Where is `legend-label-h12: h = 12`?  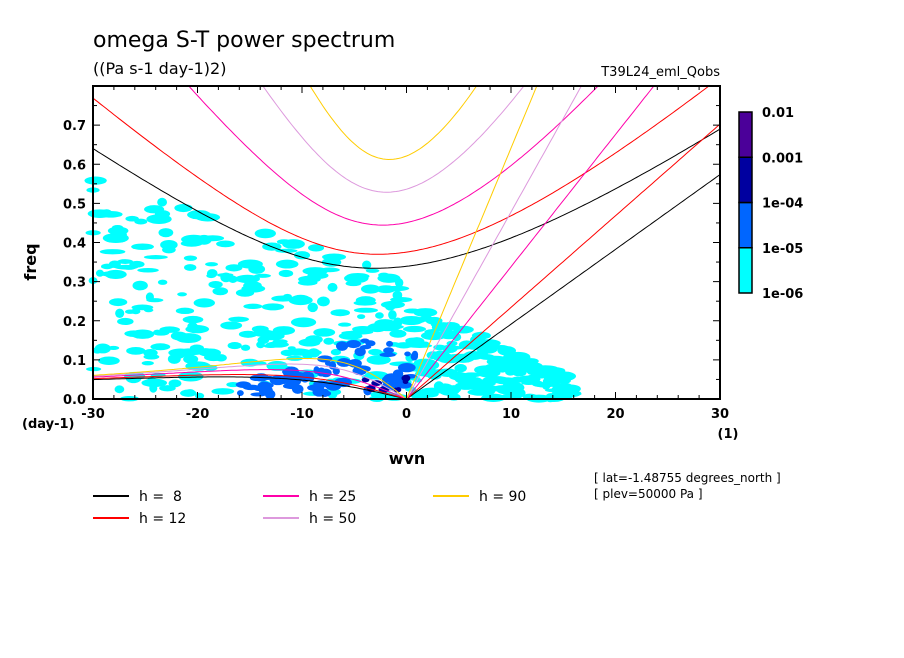
legend-label-h12: h = 12 is located at coordinates (162, 519).